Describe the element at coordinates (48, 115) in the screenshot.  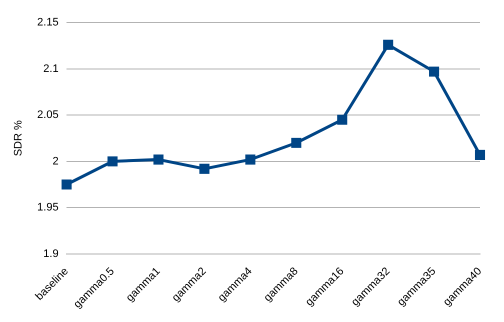
I see `y-tick-label: 2.05` at that location.